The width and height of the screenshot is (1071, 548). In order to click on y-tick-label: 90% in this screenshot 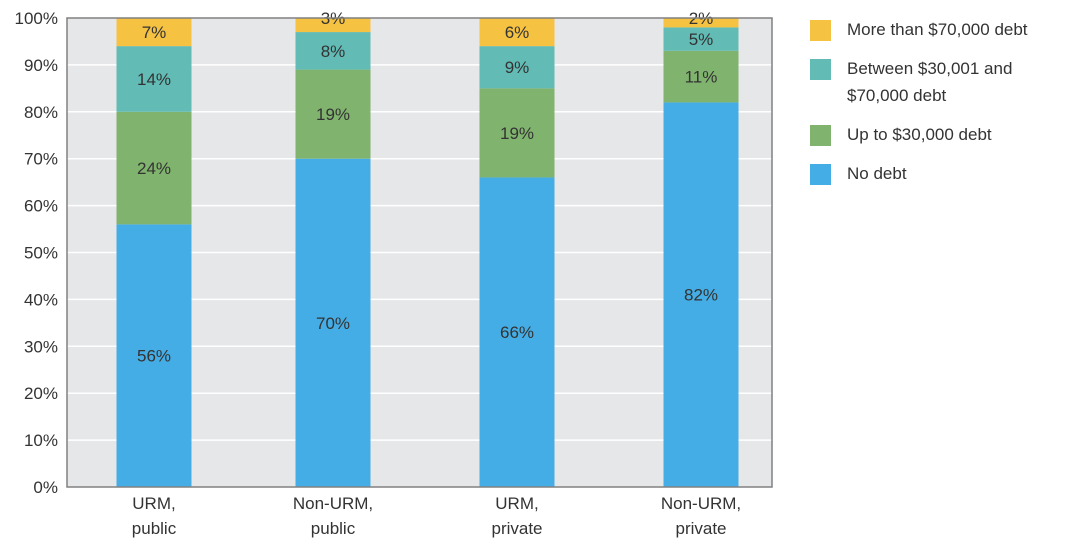, I will do `click(41, 65)`.